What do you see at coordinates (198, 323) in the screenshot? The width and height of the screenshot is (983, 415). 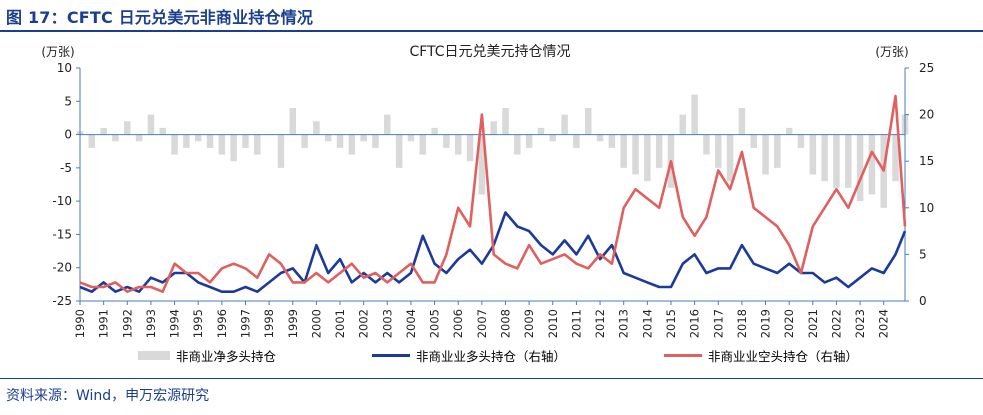 I see `x-tick-label: 1995` at bounding box center [198, 323].